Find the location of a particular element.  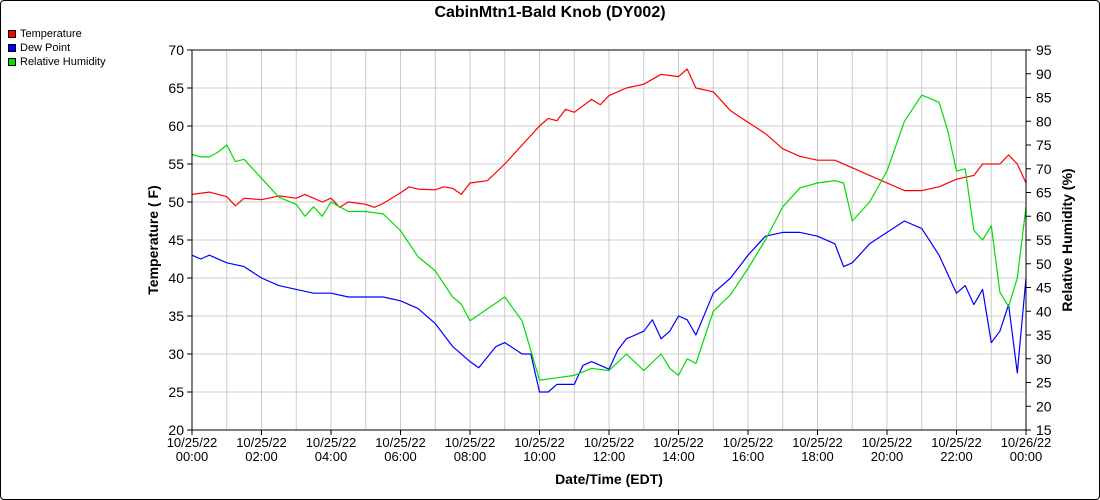

y2-tick-label: 20 is located at coordinates (1044, 406).